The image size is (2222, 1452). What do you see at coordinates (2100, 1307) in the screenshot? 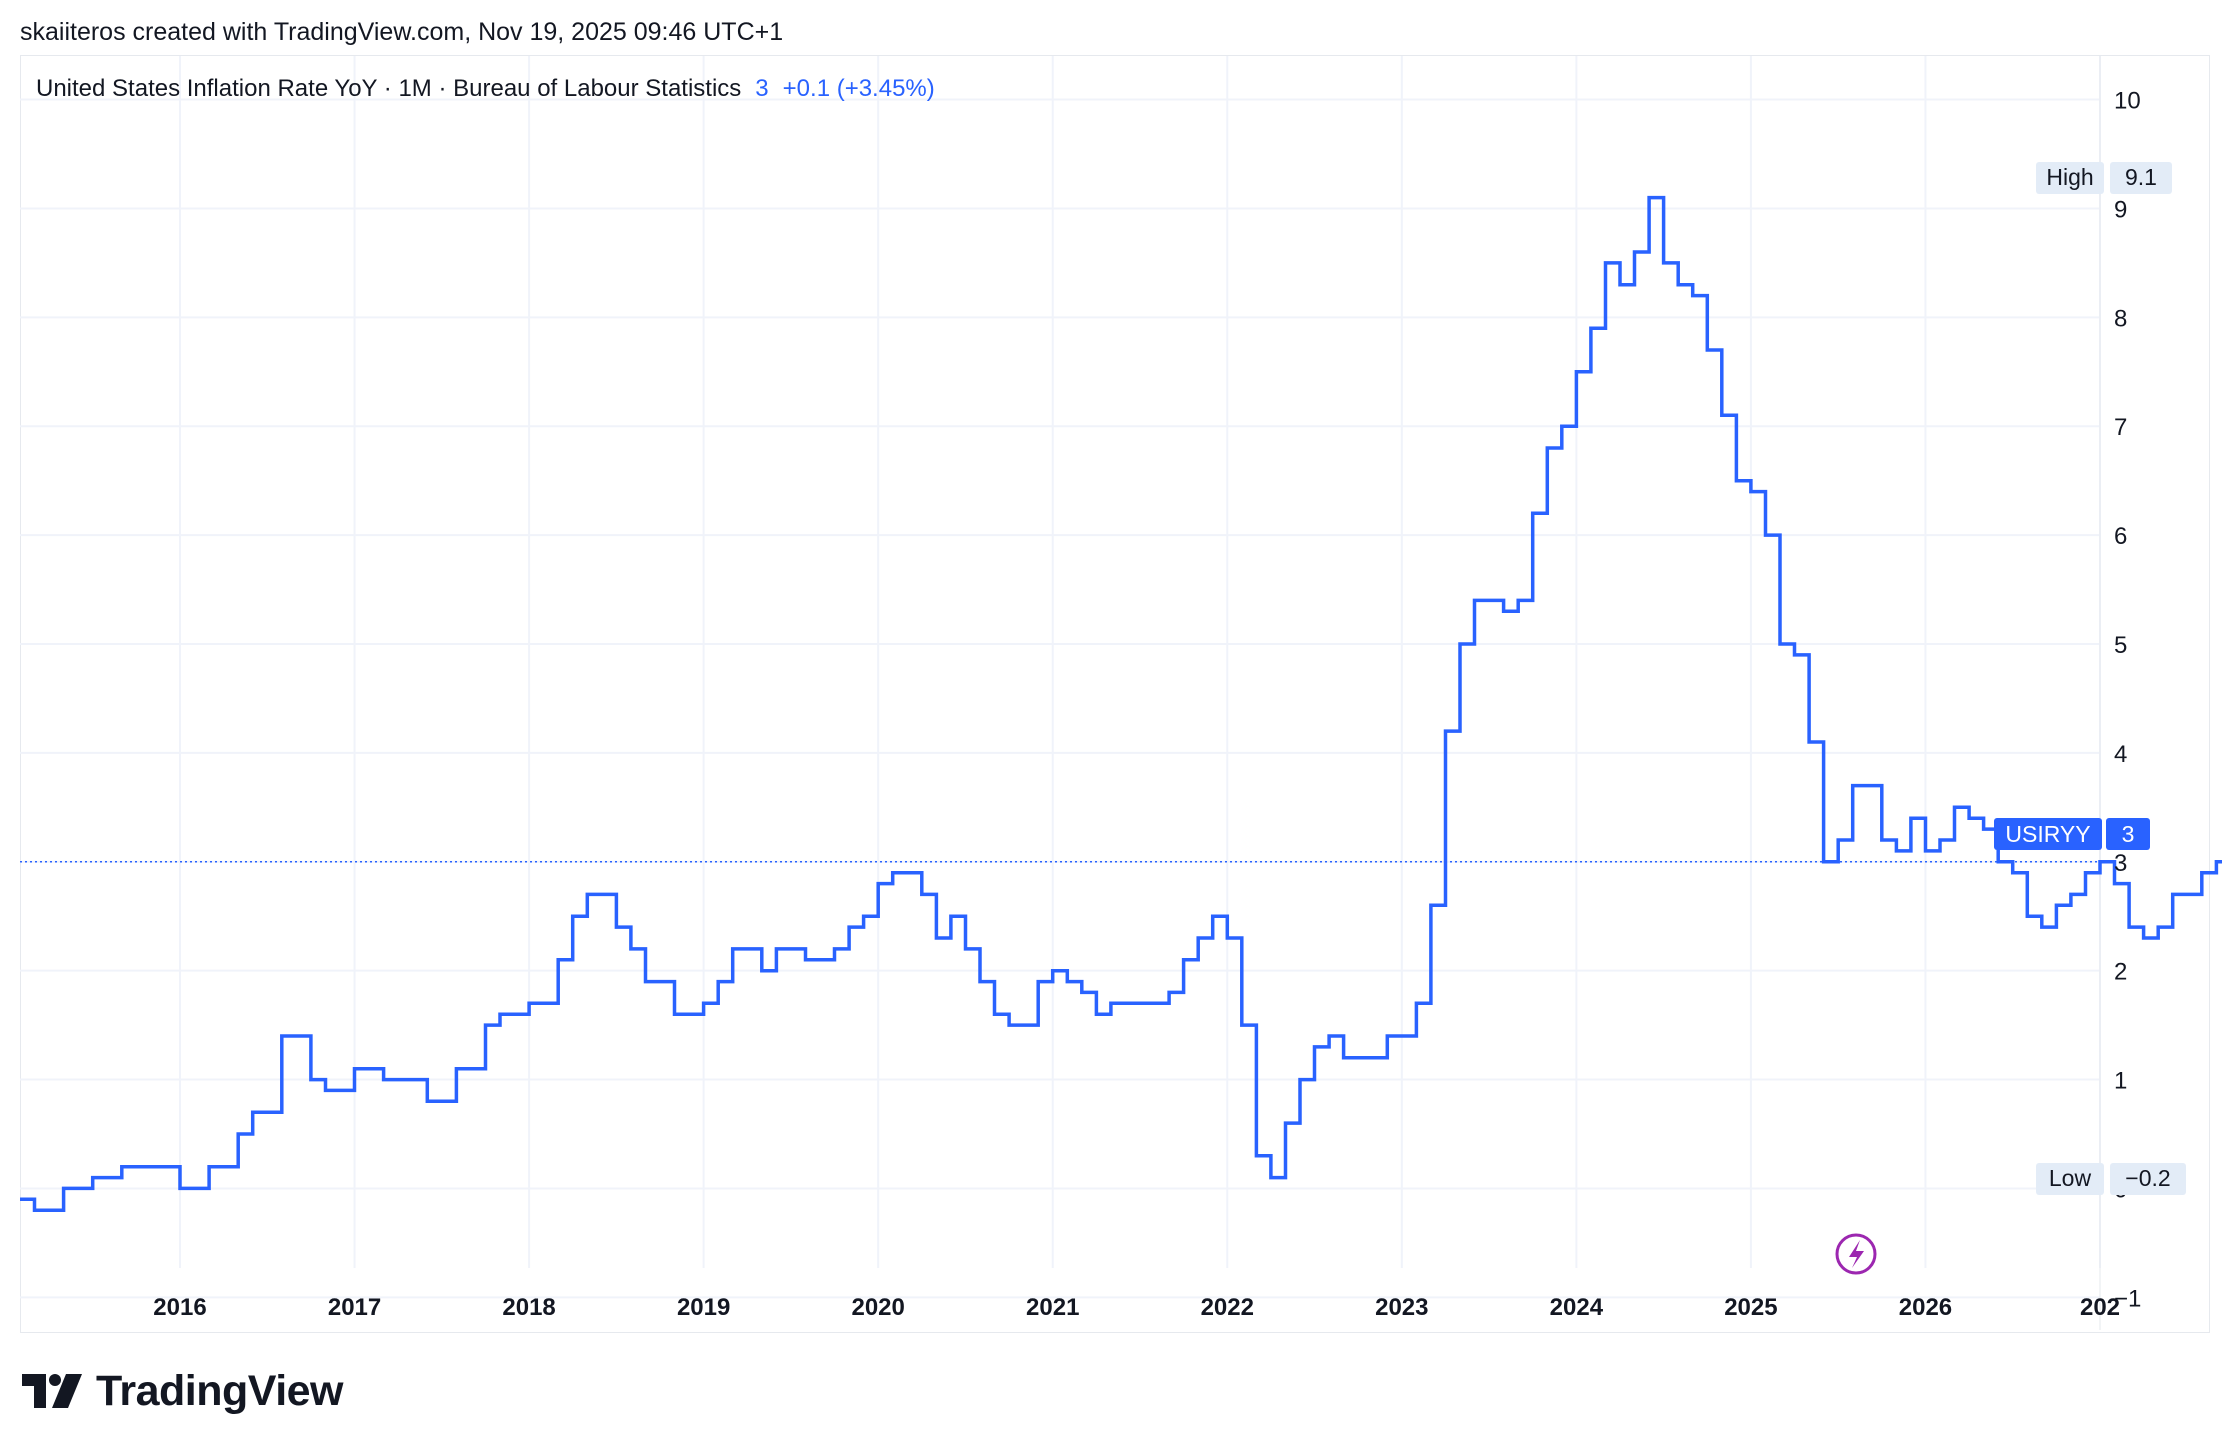
I see `x-tick-label: 202` at bounding box center [2100, 1307].